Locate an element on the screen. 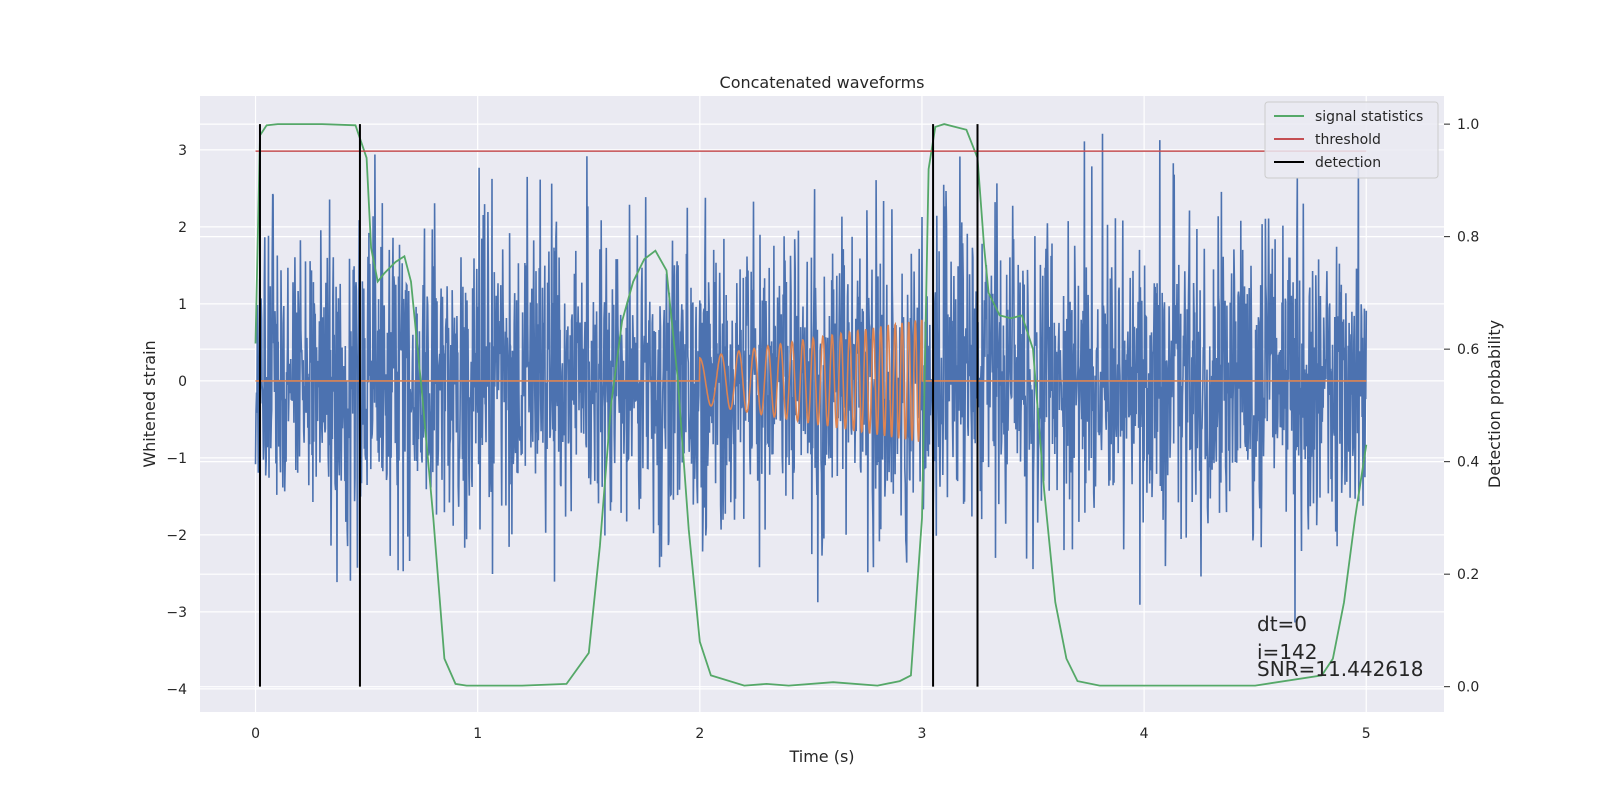 This screenshot has width=1600, height=805. legend-label-detection: detection is located at coordinates (1348, 163).